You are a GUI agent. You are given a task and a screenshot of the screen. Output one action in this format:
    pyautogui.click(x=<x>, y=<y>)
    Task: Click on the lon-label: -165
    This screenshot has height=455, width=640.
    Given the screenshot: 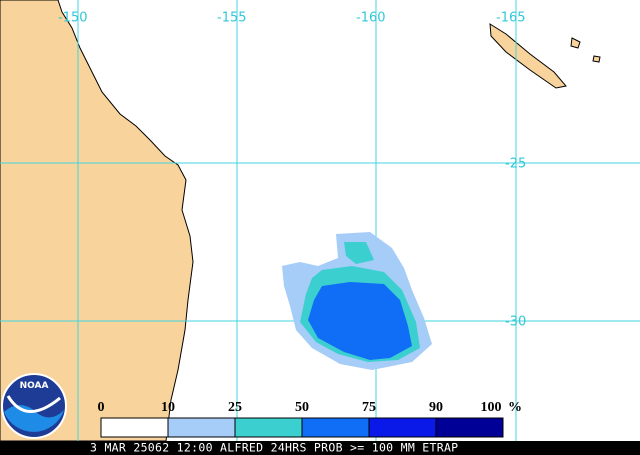 What is the action you would take?
    pyautogui.click(x=511, y=18)
    